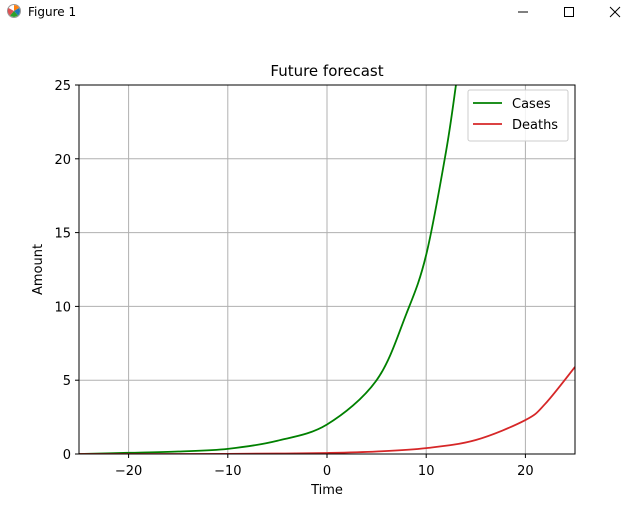 This screenshot has width=637, height=508. Describe the element at coordinates (38, 269) in the screenshot. I see `y-axis-label: Amount` at that location.